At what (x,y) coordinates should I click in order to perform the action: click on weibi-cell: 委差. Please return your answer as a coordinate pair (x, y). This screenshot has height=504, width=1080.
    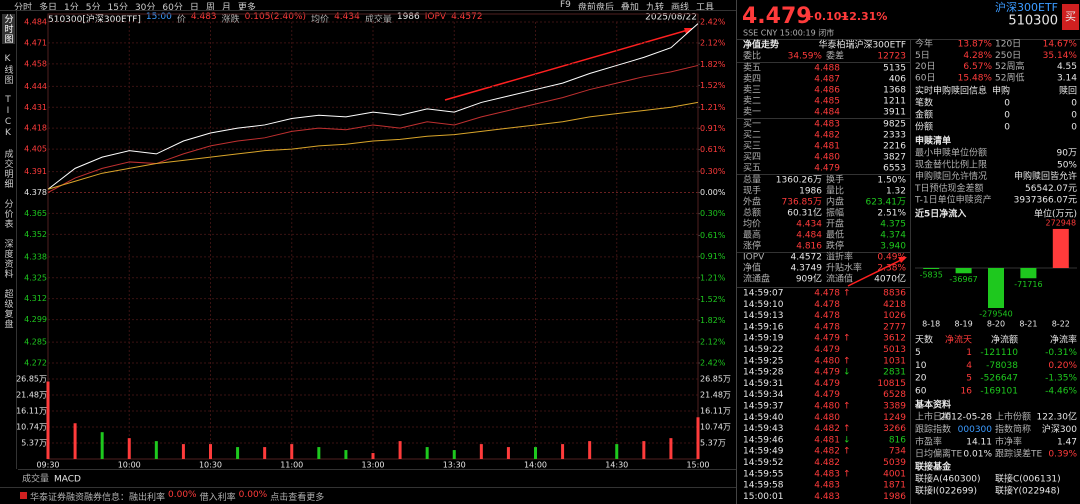
    Looking at the image, I should click on (835, 56).